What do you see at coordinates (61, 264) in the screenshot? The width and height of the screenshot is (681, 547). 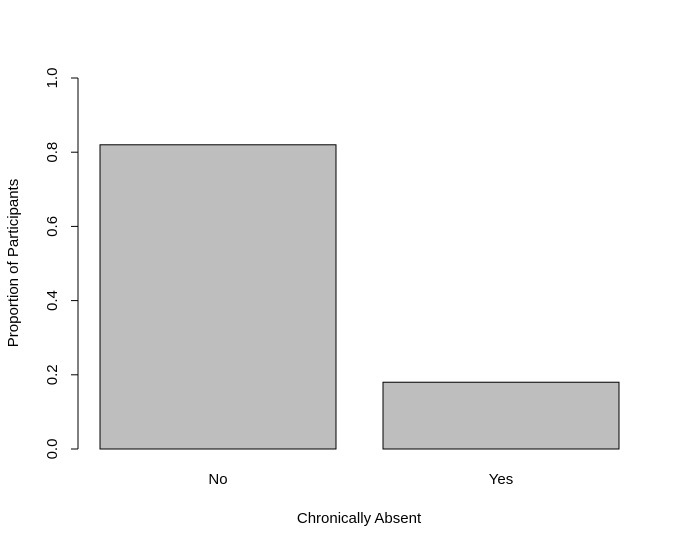 I see `y-axis: 0.0 0.2 0.4 0.6 0.8 1.0` at bounding box center [61, 264].